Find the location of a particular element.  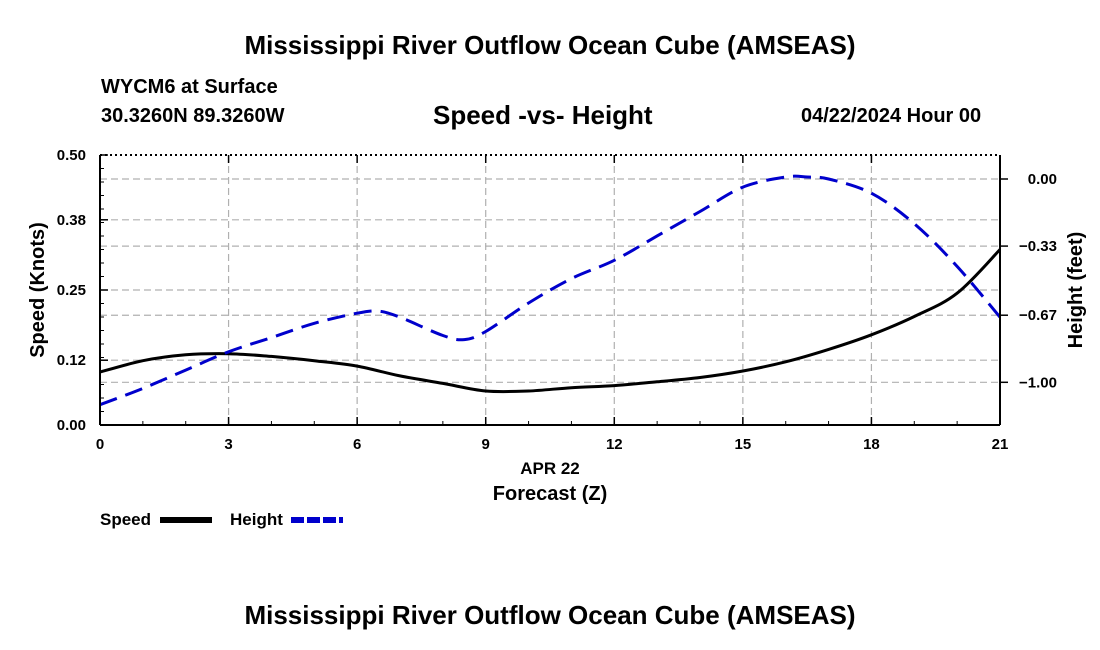

y-right-axis-title: Height (feet) is located at coordinates (1076, 290).